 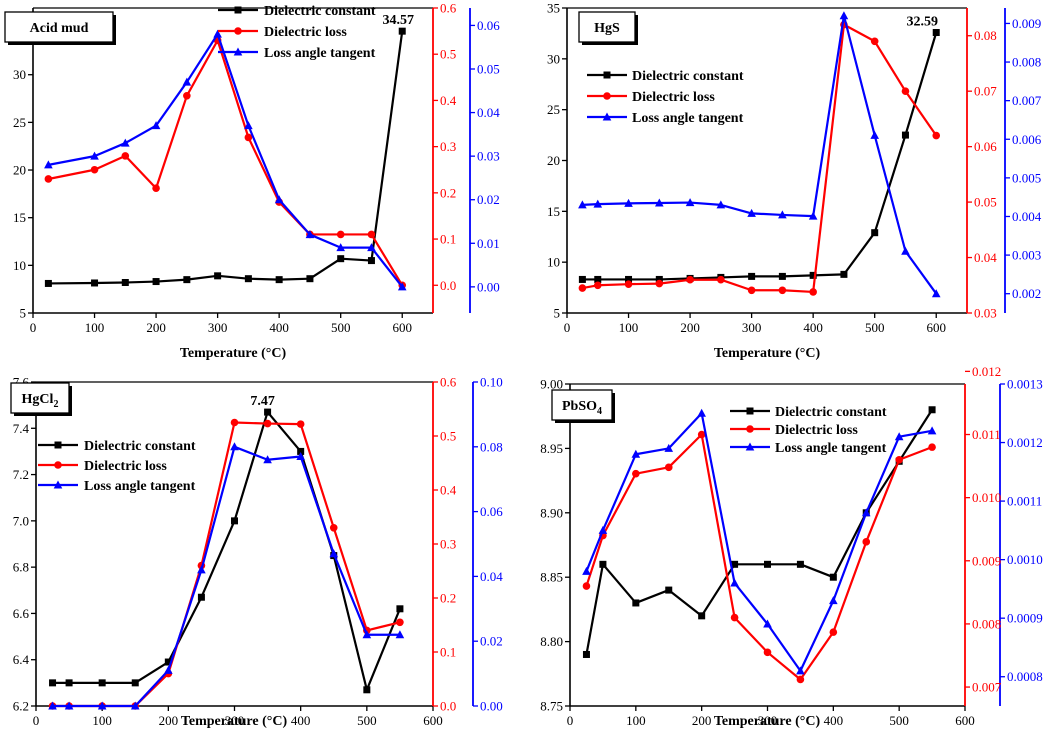 I want to click on chart-title-subscript: 4, so click(x=599, y=411).